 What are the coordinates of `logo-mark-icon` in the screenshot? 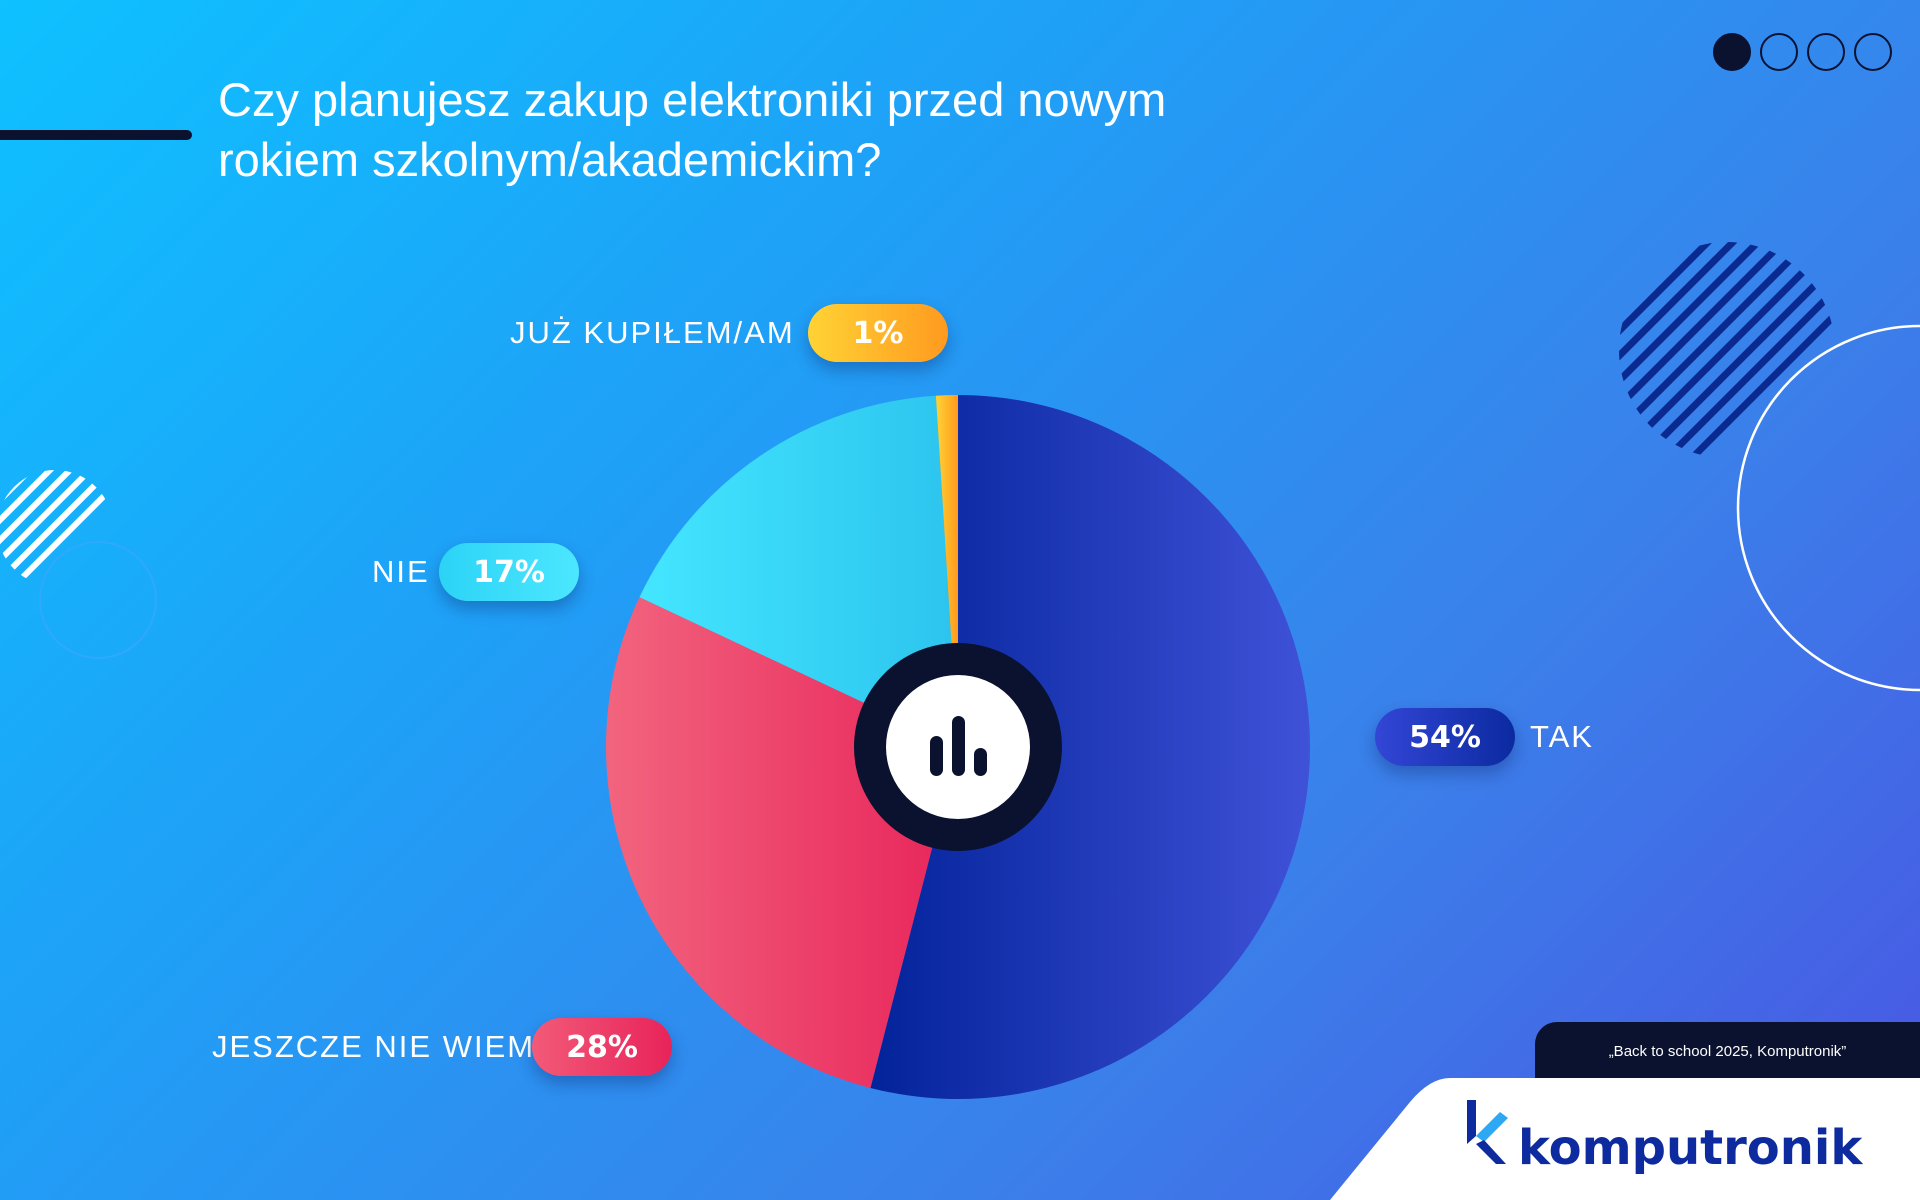 It's located at (1471, 1122).